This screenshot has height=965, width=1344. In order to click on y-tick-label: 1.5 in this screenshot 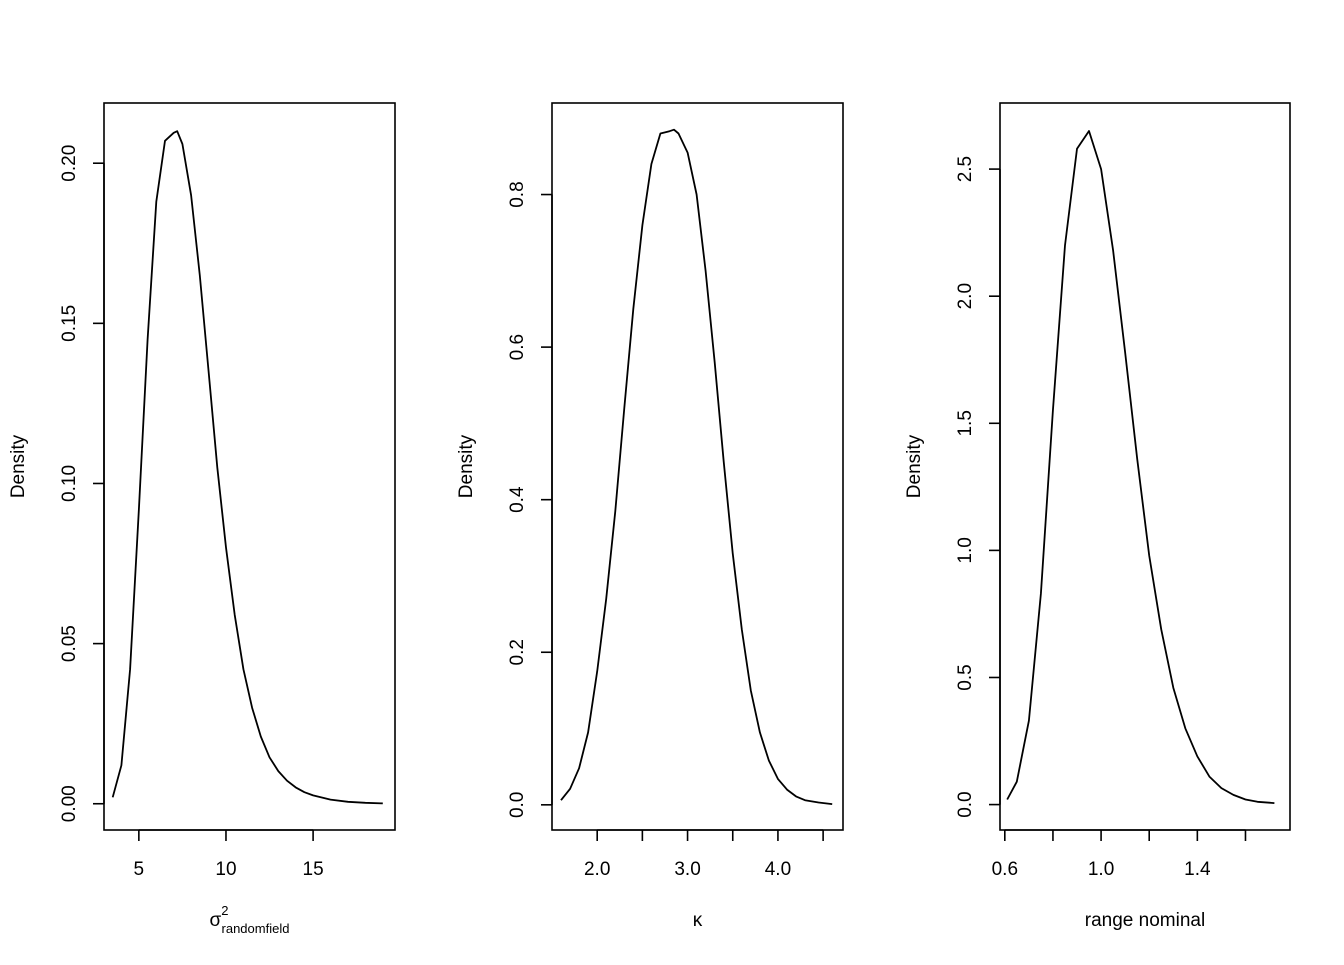, I will do `click(965, 423)`.